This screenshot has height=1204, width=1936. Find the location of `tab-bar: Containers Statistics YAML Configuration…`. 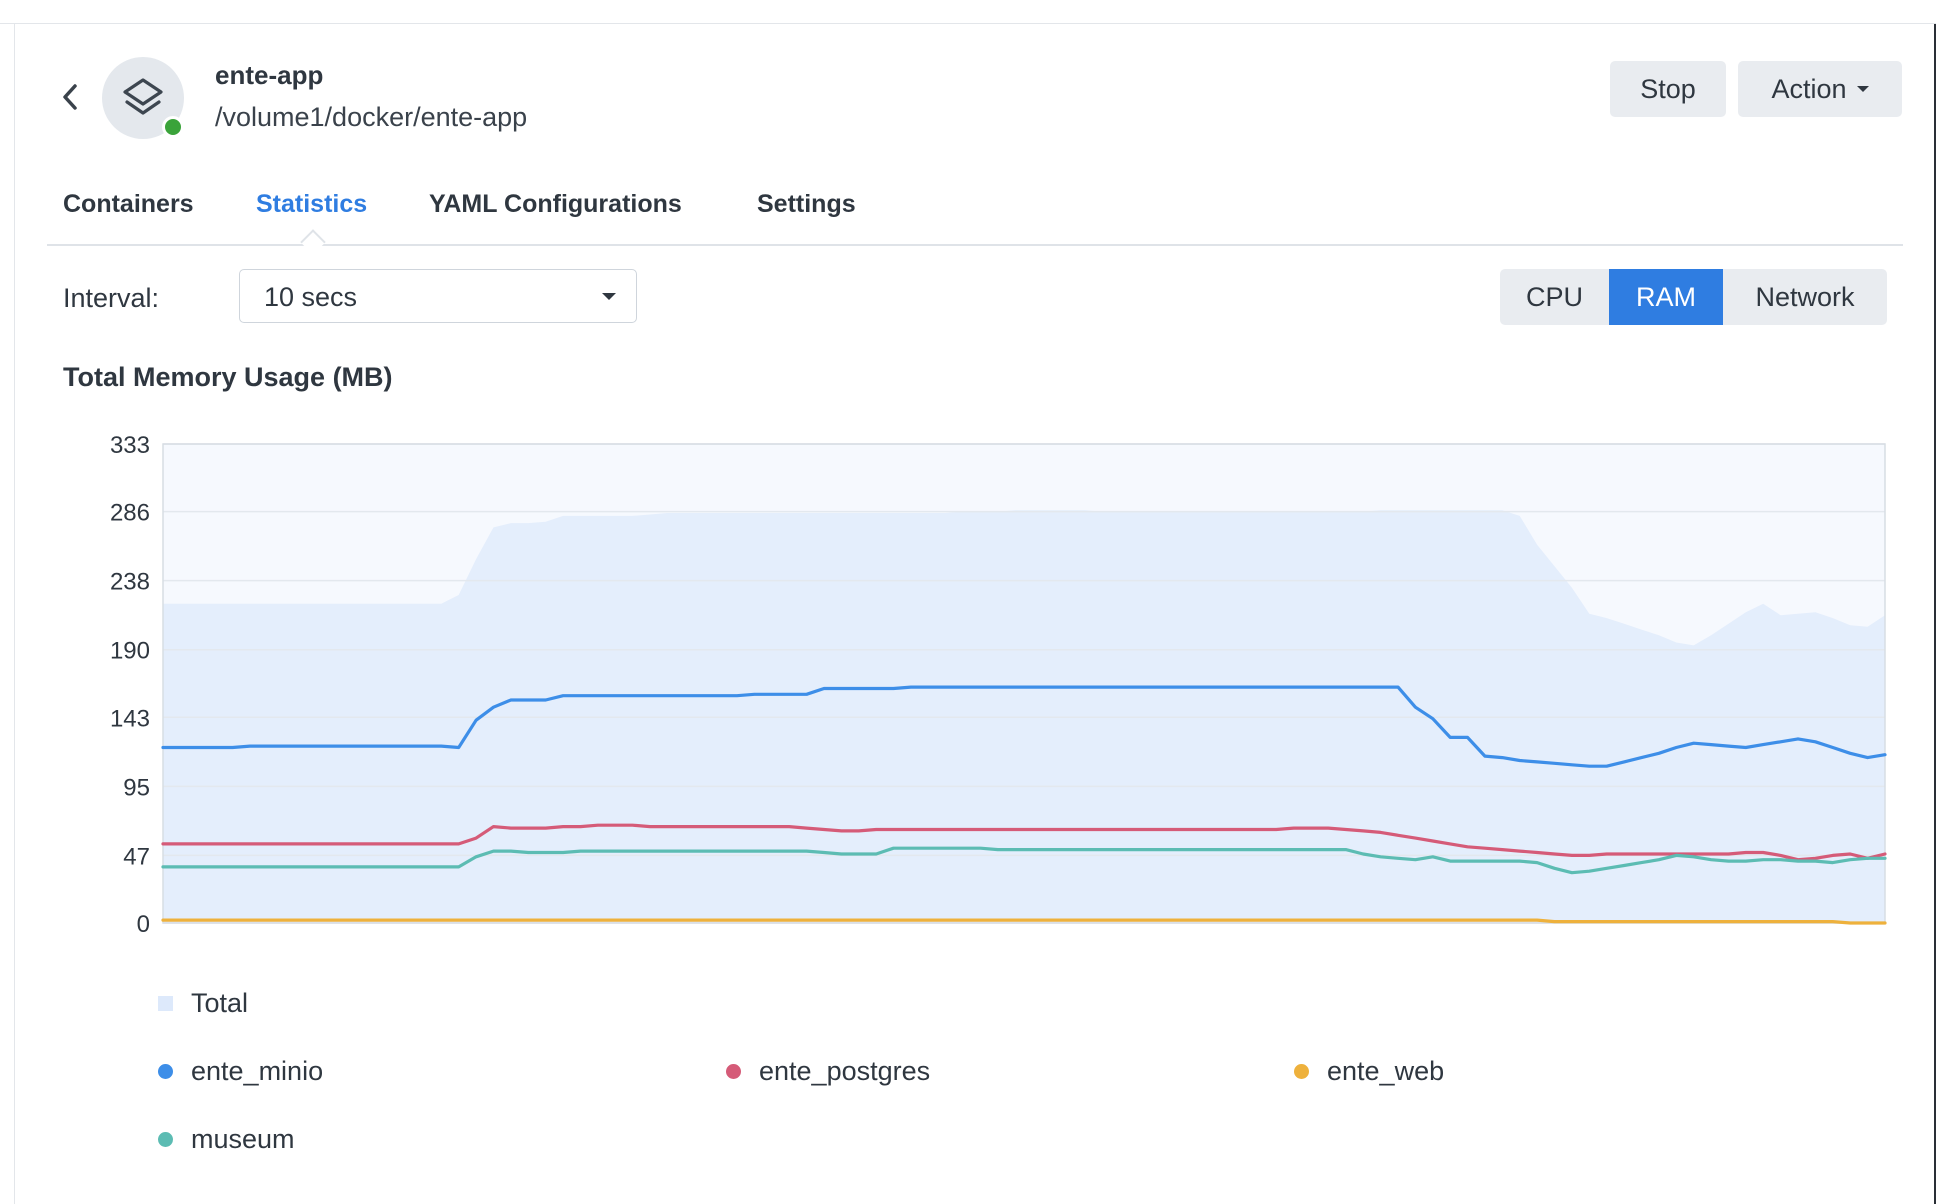

tab-bar: Containers Statistics YAML Configuration… is located at coordinates (975, 218).